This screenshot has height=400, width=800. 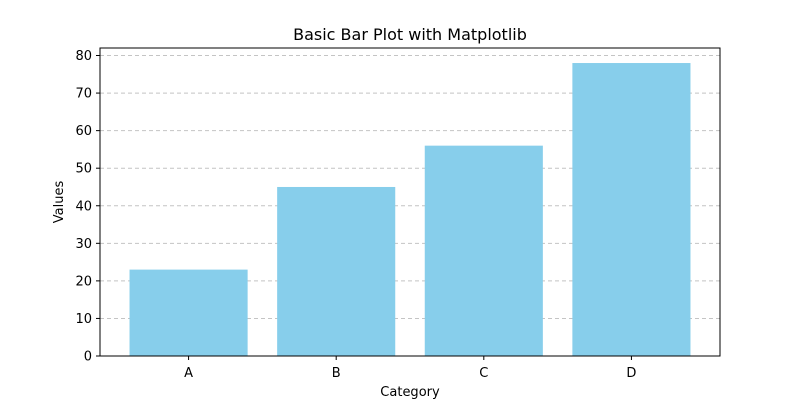 What do you see at coordinates (188, 312) in the screenshot?
I see `bar-a` at bounding box center [188, 312].